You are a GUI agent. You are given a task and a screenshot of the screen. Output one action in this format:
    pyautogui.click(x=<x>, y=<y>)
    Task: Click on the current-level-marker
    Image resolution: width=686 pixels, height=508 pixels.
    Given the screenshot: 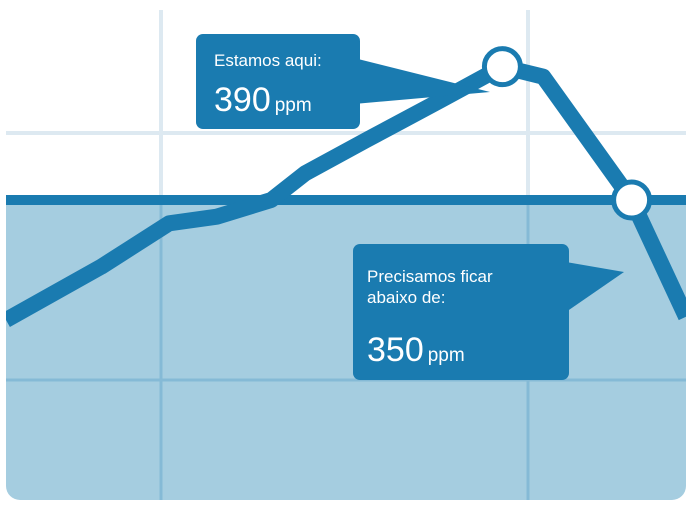 What is the action you would take?
    pyautogui.click(x=502, y=67)
    